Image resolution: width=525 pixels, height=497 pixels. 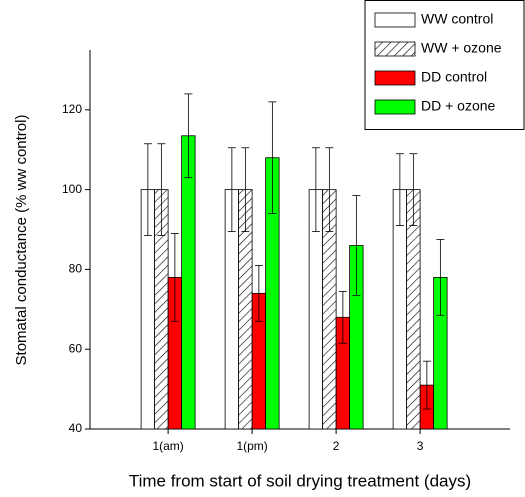 I want to click on legend-label: DD control, so click(x=454, y=77).